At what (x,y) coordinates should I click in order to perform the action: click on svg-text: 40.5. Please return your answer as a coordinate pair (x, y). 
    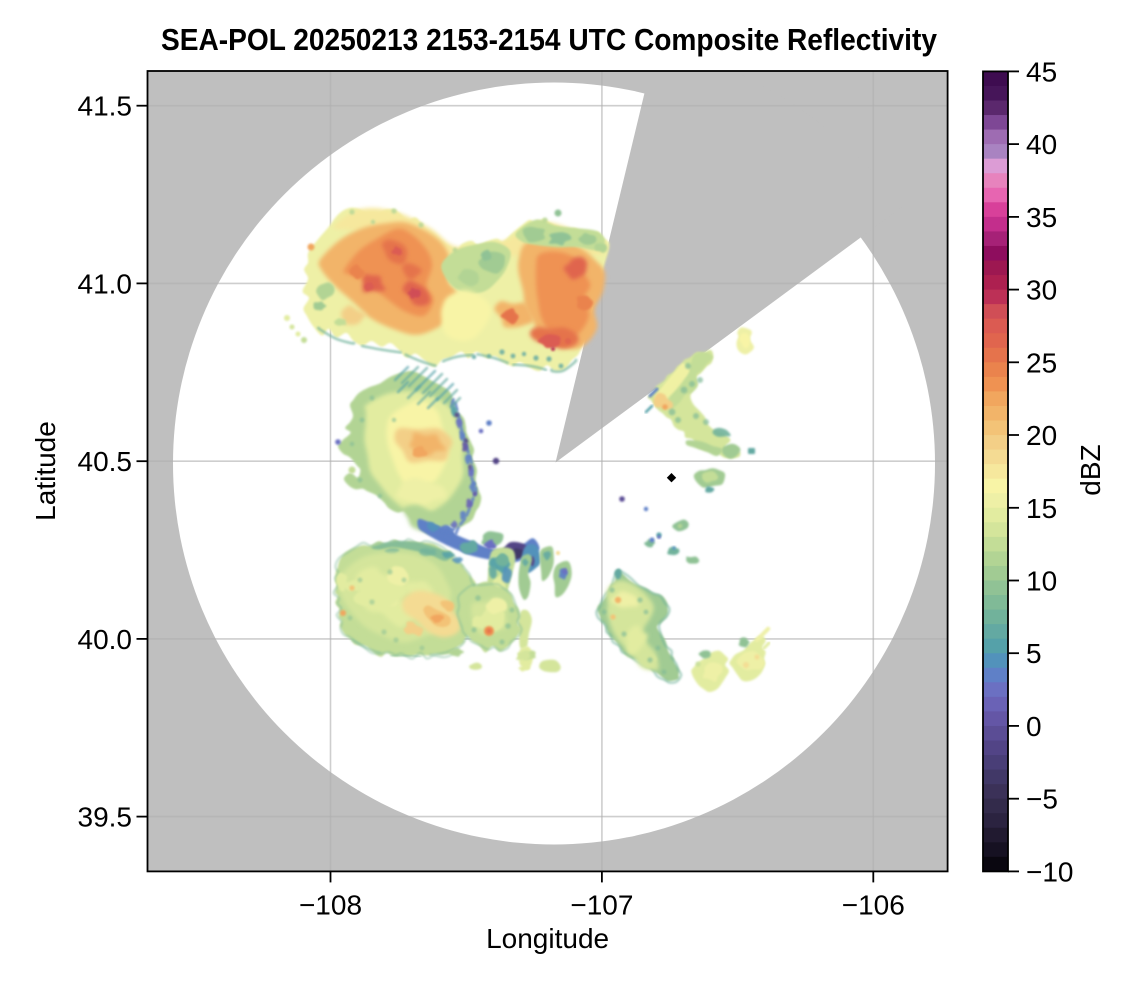
    Looking at the image, I should click on (105, 461).